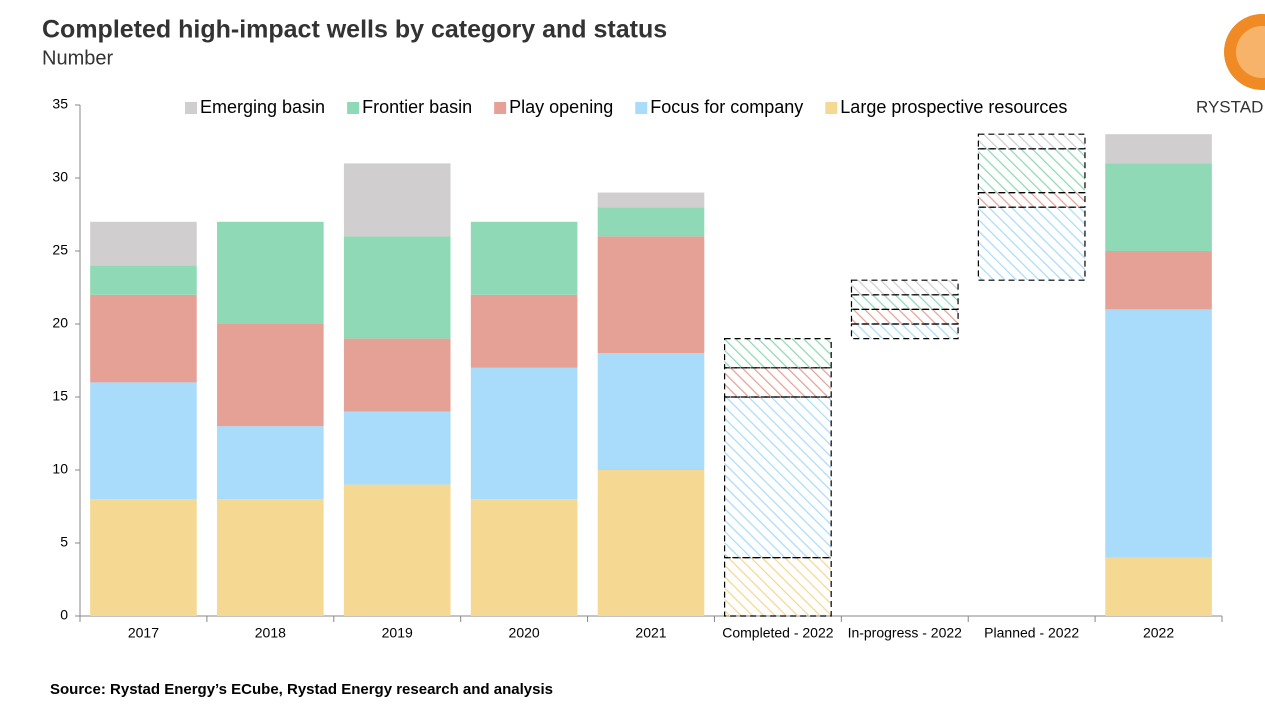 The image size is (1265, 716). Describe the element at coordinates (524, 633) in the screenshot. I see `x-tick-label: 2020` at that location.